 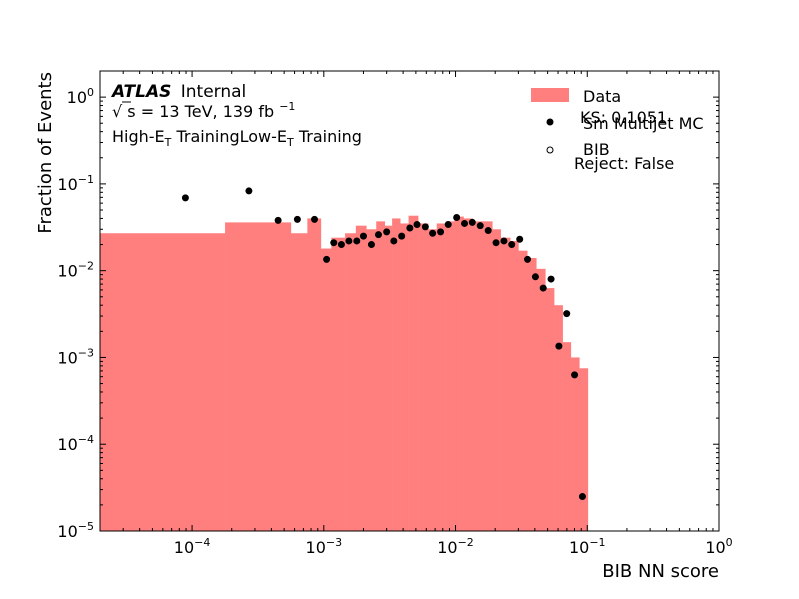 What do you see at coordinates (178, 92) in the screenshot?
I see `atlas-label: ATLAS Internal` at bounding box center [178, 92].